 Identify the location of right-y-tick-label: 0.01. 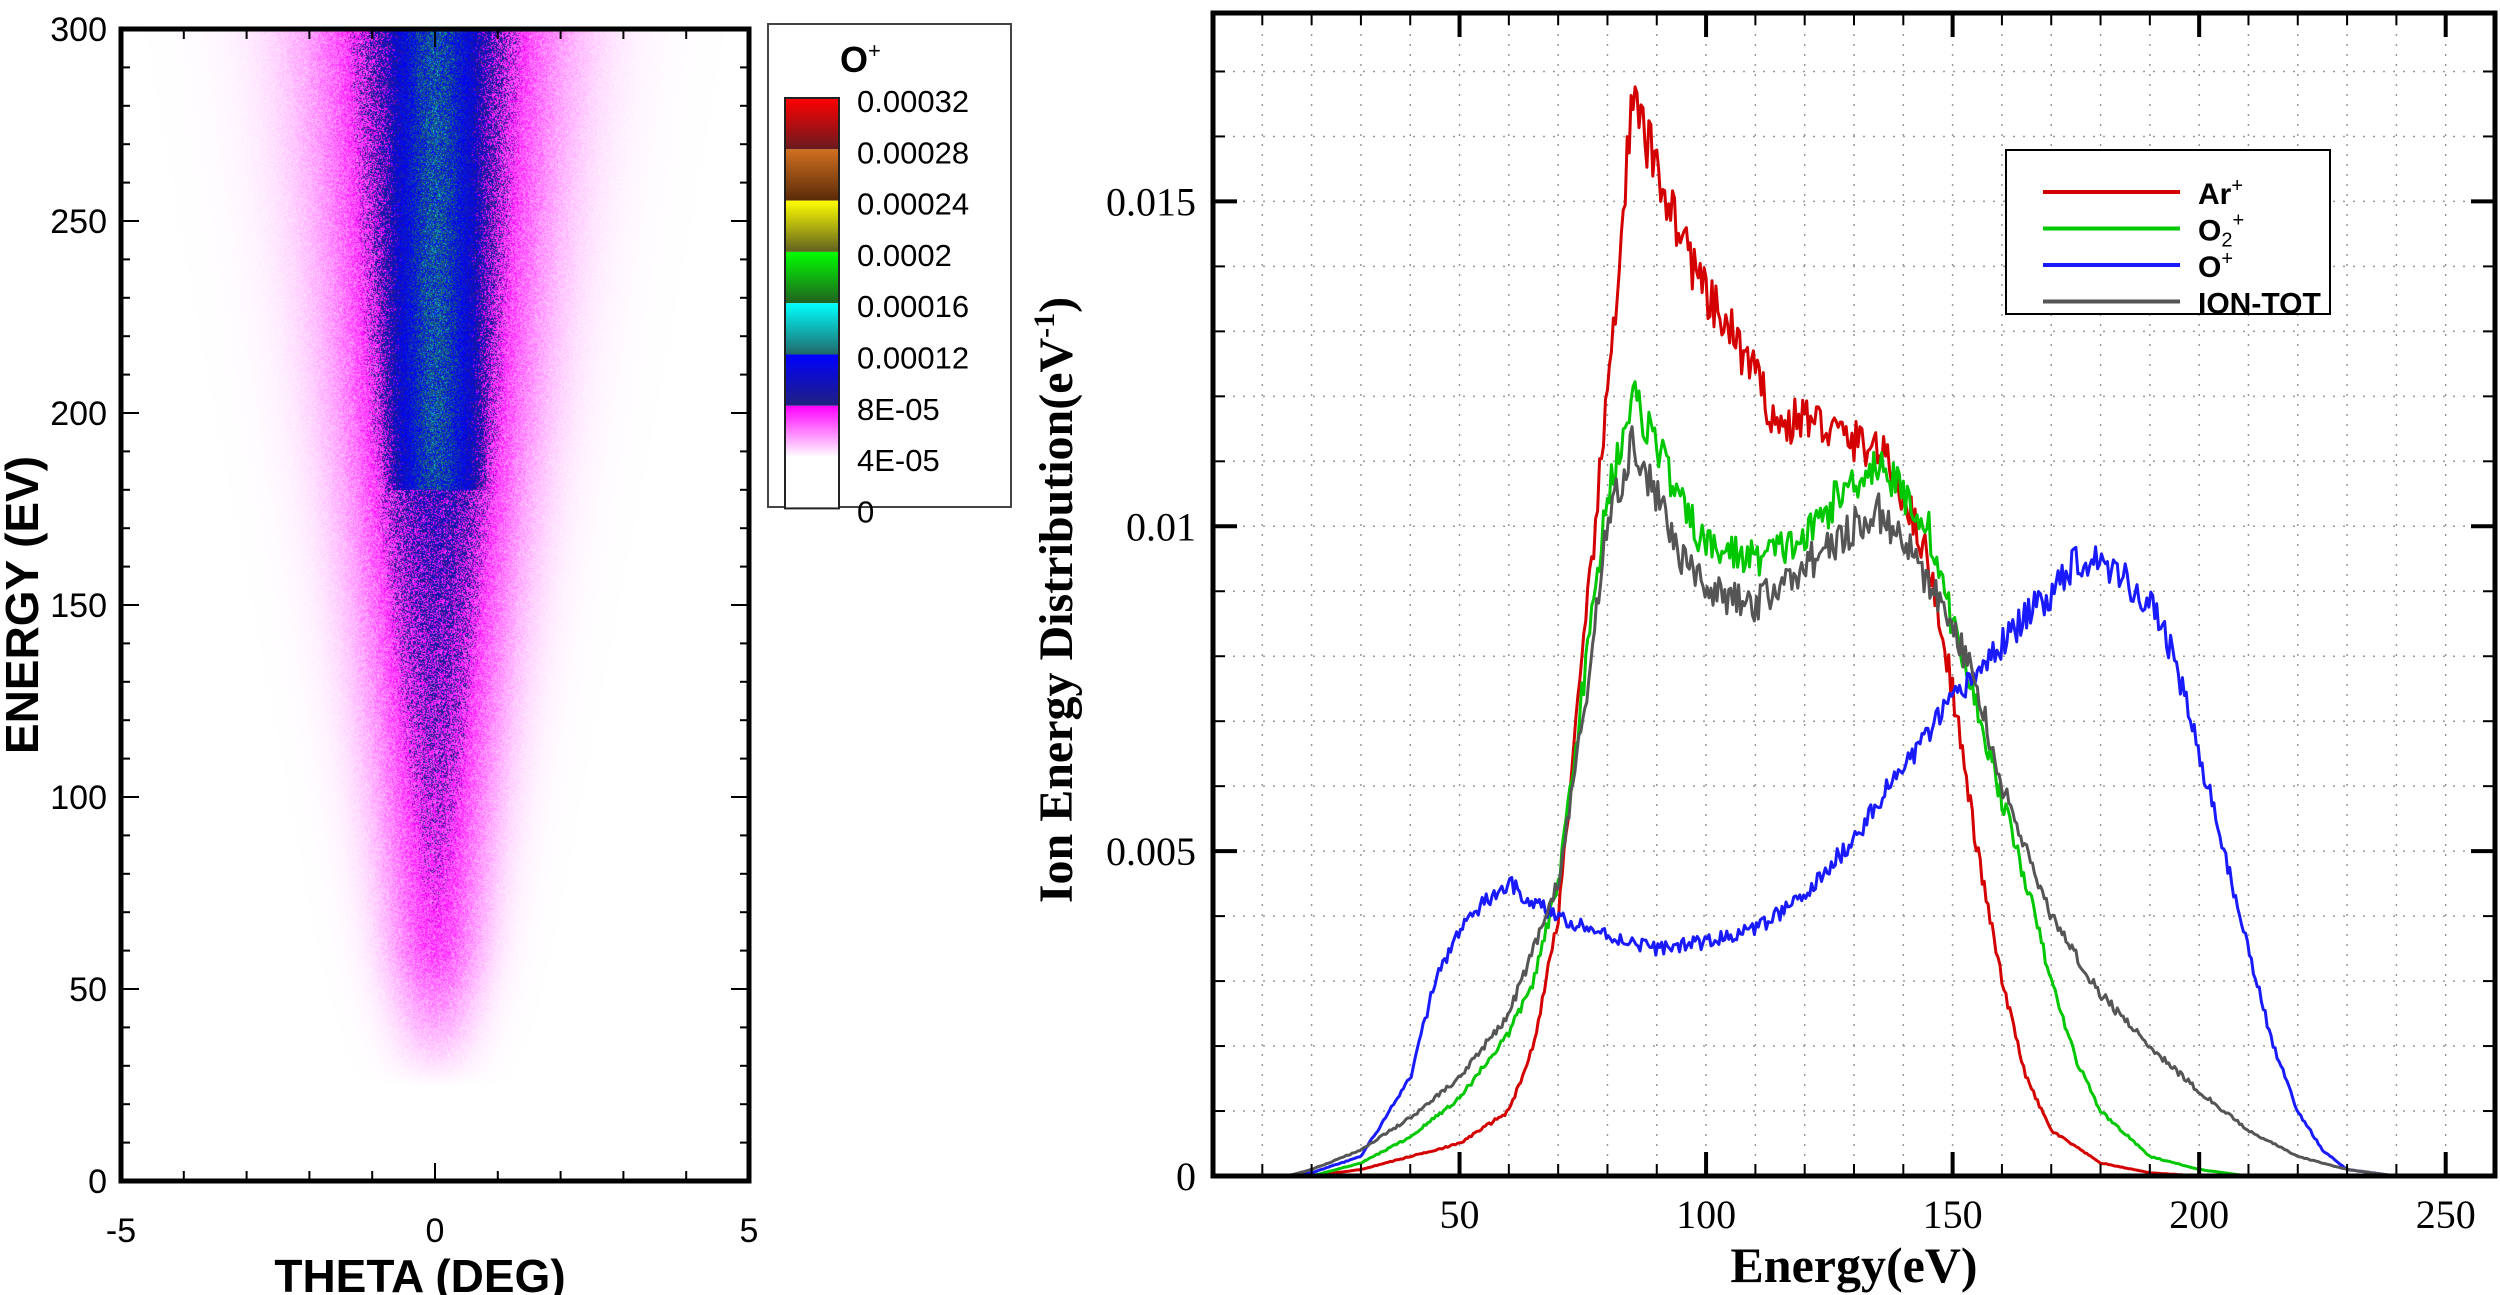
(1161, 526).